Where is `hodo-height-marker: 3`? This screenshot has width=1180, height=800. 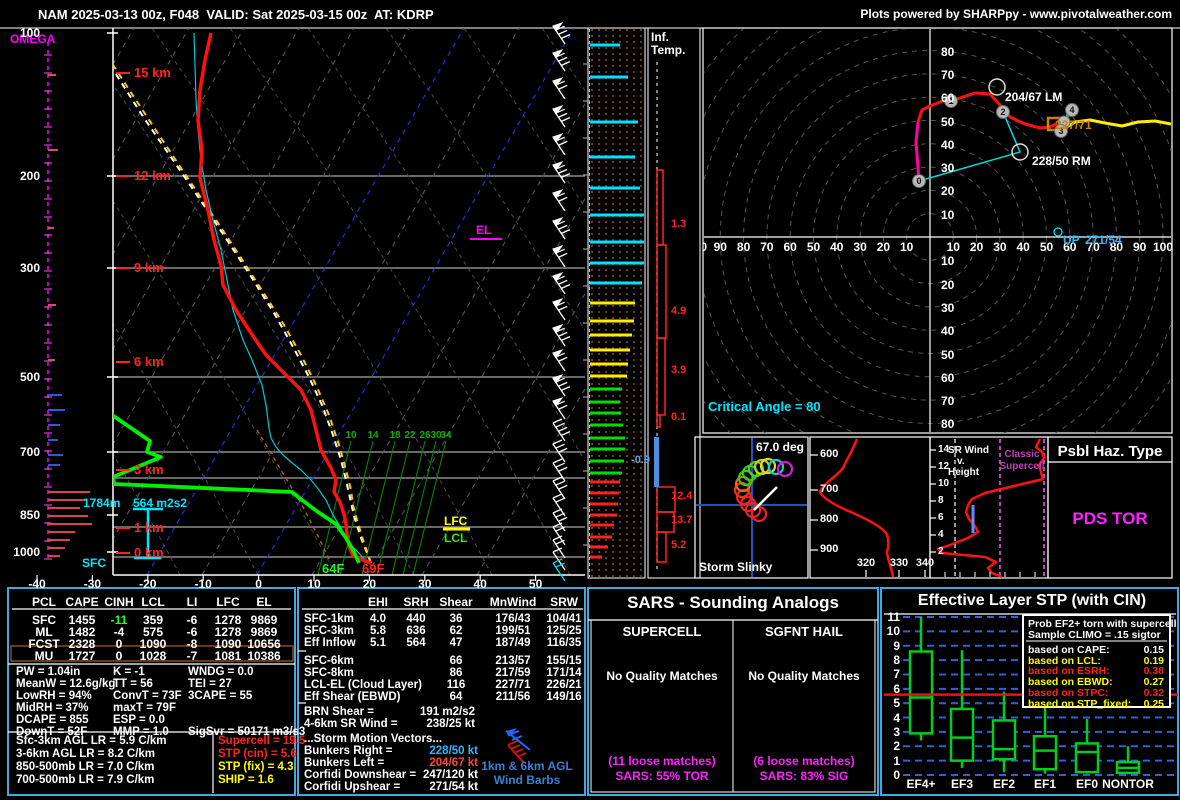 hodo-height-marker: 3 is located at coordinates (1060, 131).